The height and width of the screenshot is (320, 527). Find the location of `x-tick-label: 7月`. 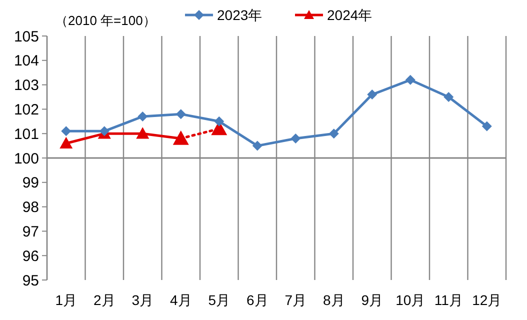

x-tick-label: 7月 is located at coordinates (295, 300).